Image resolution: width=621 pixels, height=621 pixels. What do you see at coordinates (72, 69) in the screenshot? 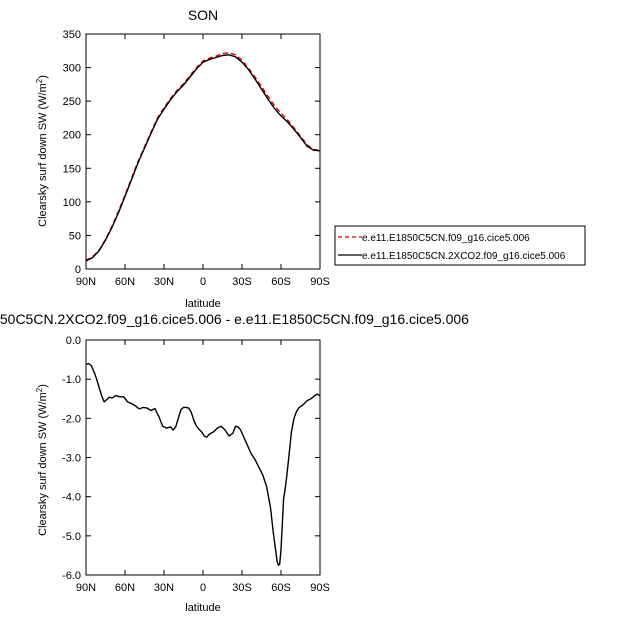
I see `y-tick-label: 300` at bounding box center [72, 69].